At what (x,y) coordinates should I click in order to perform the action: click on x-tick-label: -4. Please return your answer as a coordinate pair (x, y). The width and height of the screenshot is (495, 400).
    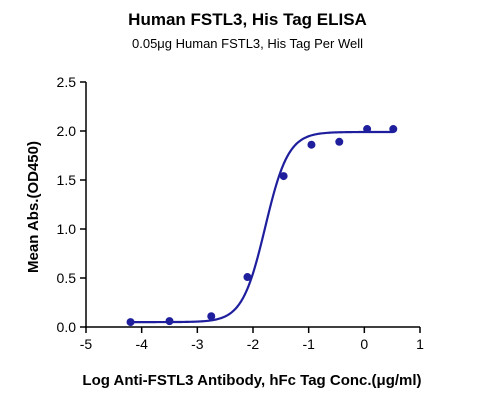
    Looking at the image, I should click on (141, 344).